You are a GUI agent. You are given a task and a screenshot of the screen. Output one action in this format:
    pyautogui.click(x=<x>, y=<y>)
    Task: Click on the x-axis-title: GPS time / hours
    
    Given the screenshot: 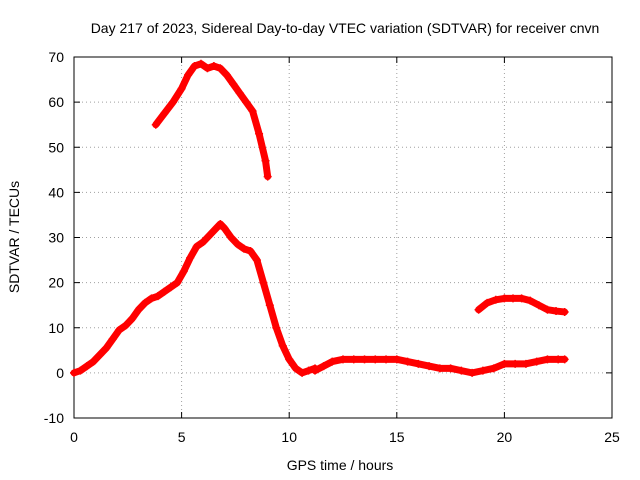 What is the action you would take?
    pyautogui.click(x=340, y=465)
    